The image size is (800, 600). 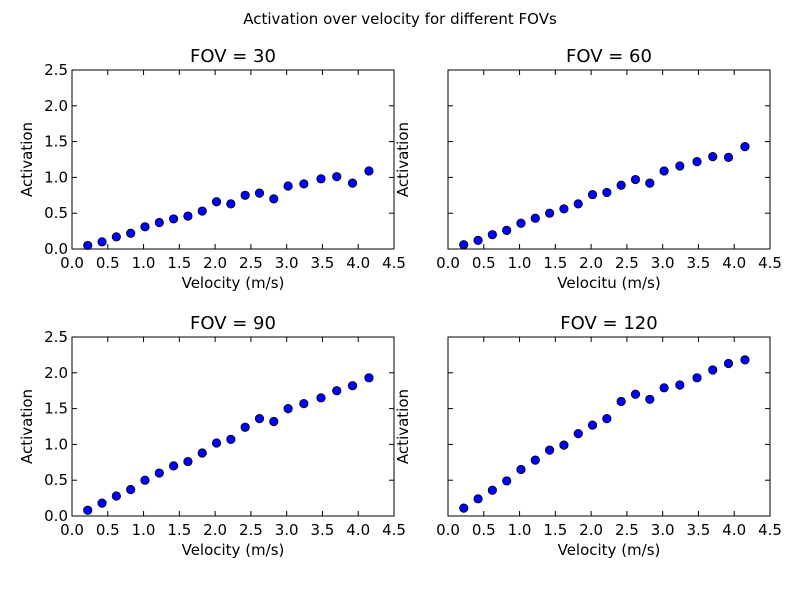 What do you see at coordinates (56, 70) in the screenshot?
I see `y-tick-label: 2.5` at bounding box center [56, 70].